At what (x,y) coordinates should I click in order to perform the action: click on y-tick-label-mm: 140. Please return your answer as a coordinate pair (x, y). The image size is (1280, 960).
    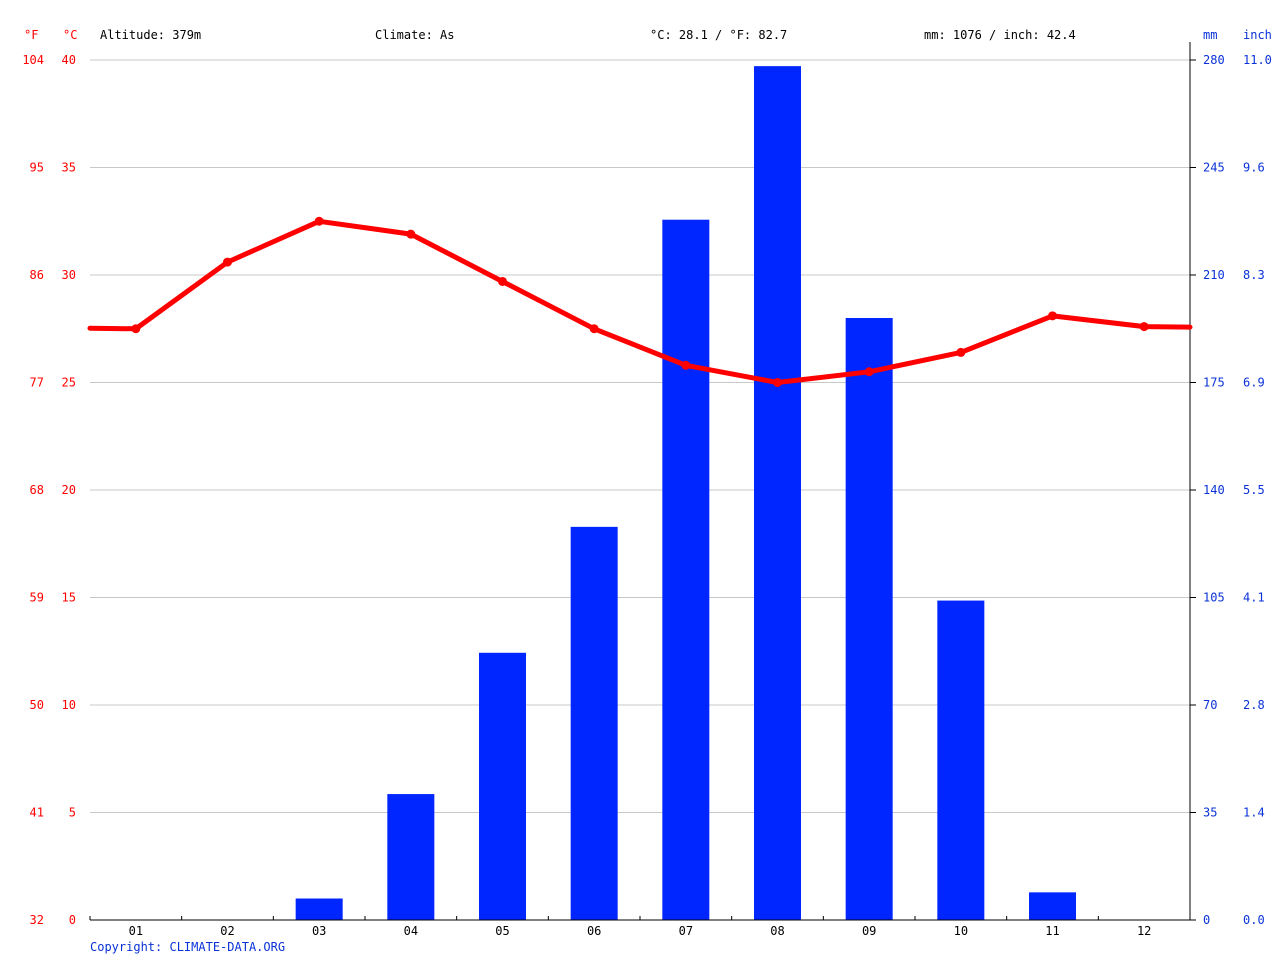
    Looking at the image, I should click on (1214, 490).